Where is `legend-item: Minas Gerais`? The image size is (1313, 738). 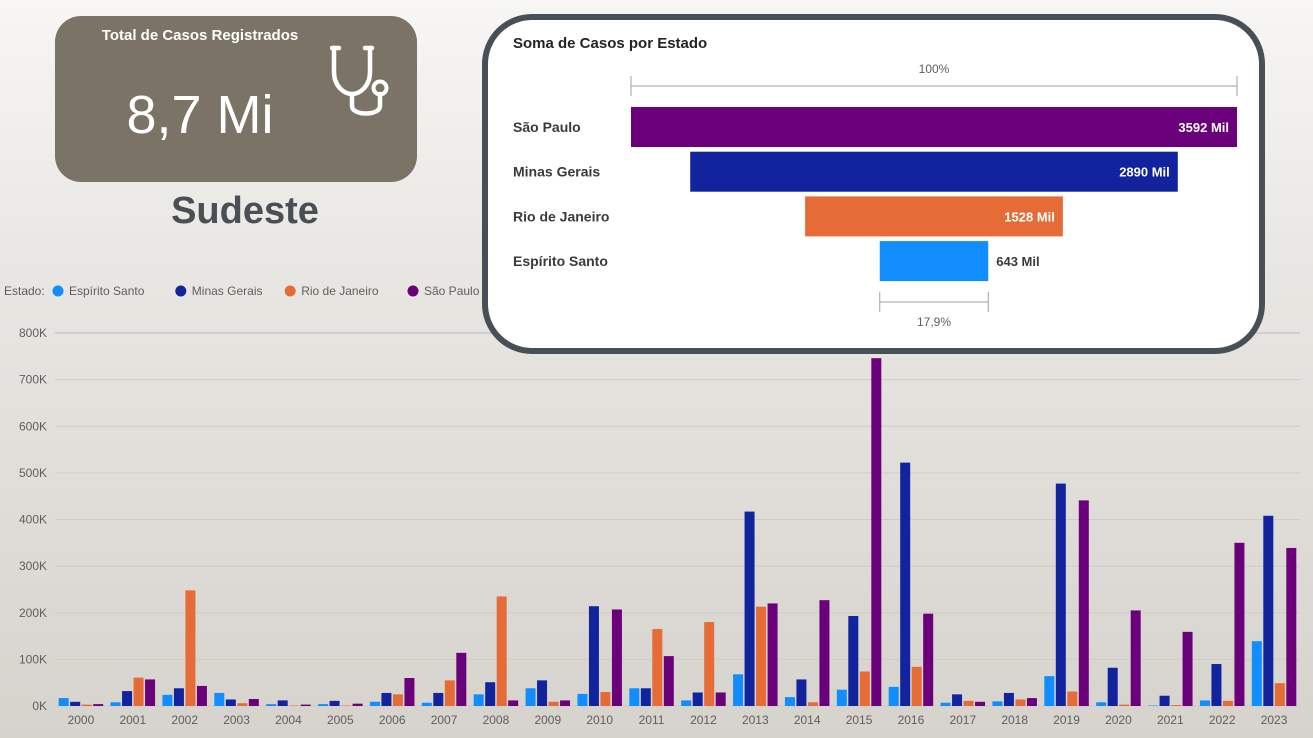 legend-item: Minas Gerais is located at coordinates (218, 291).